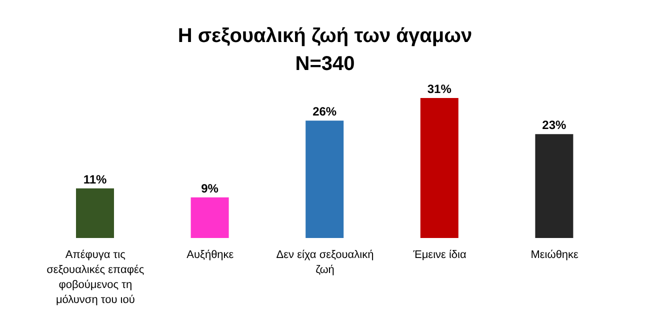 This screenshot has height=336, width=650. Describe the element at coordinates (324, 111) in the screenshot. I see `data-label: 26%` at that location.